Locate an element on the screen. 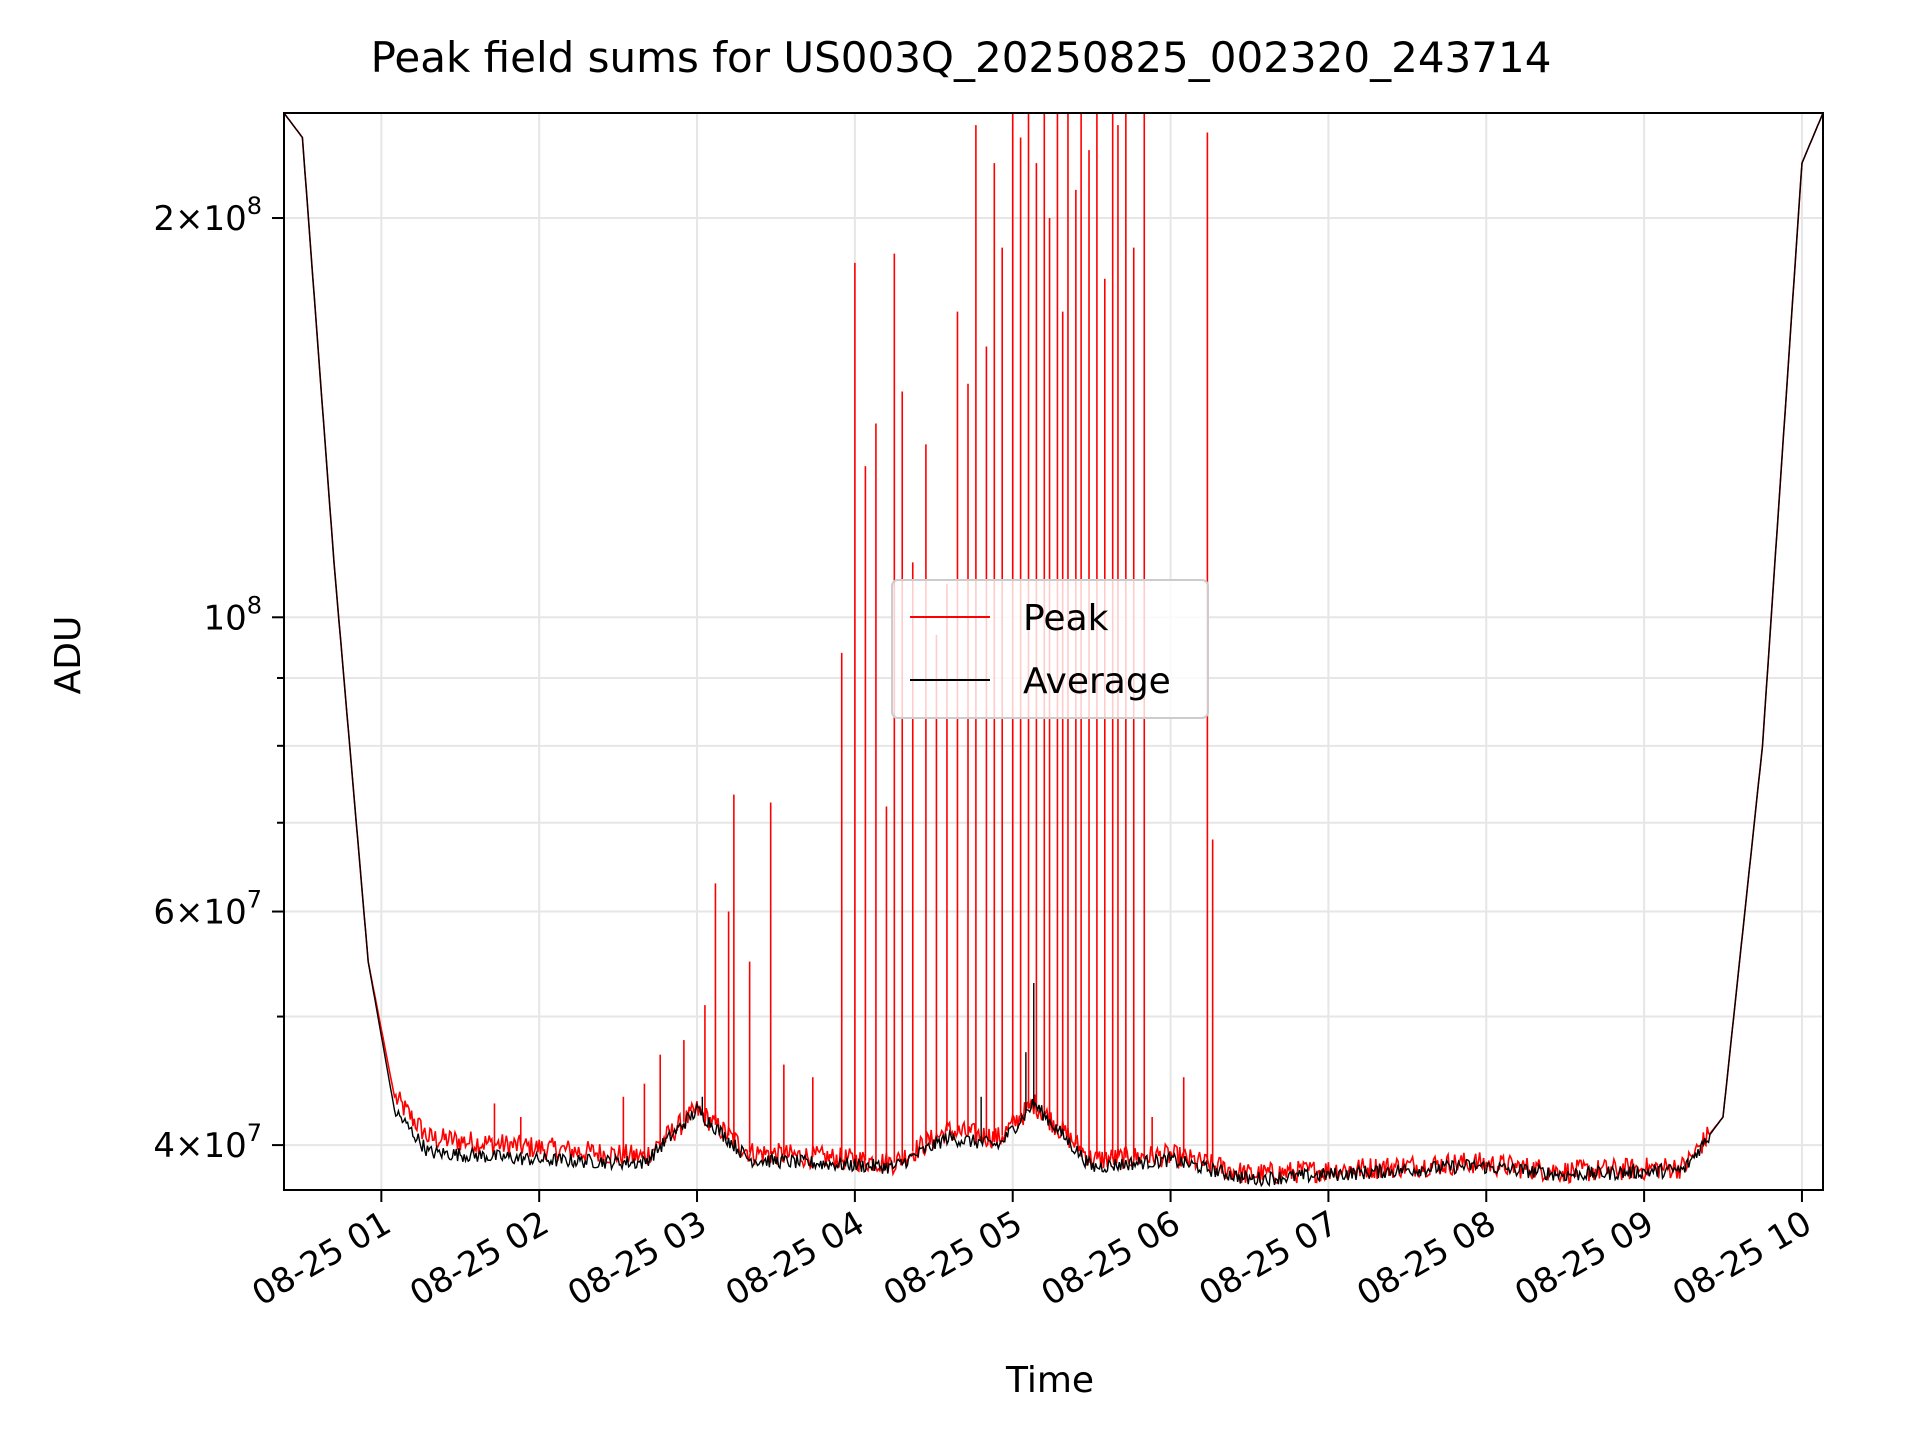 This screenshot has height=1445, width=1920. y-tick-label: 108 is located at coordinates (232, 614).